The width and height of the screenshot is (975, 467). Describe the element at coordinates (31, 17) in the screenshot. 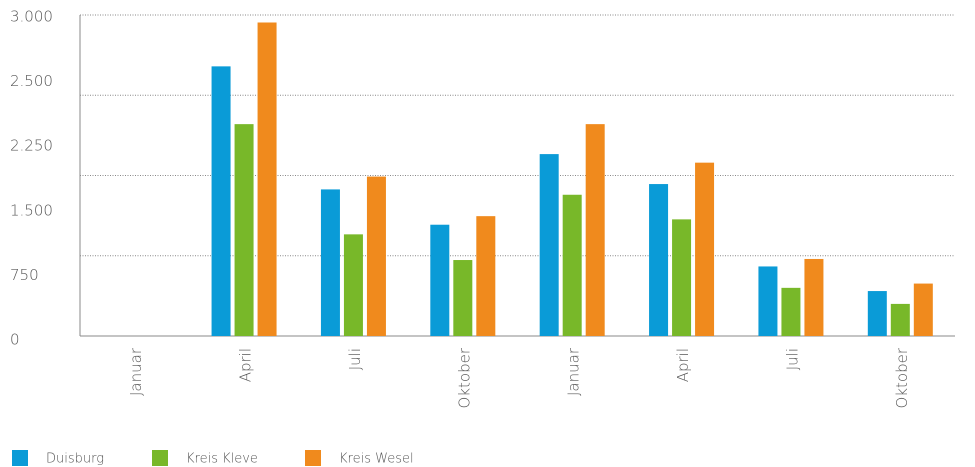

I see `y-tick-label: 3.000` at that location.